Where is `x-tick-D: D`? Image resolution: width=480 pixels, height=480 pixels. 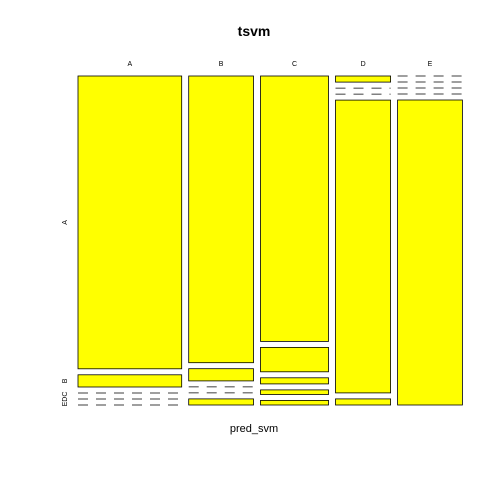
x-tick-D: D is located at coordinates (363, 64).